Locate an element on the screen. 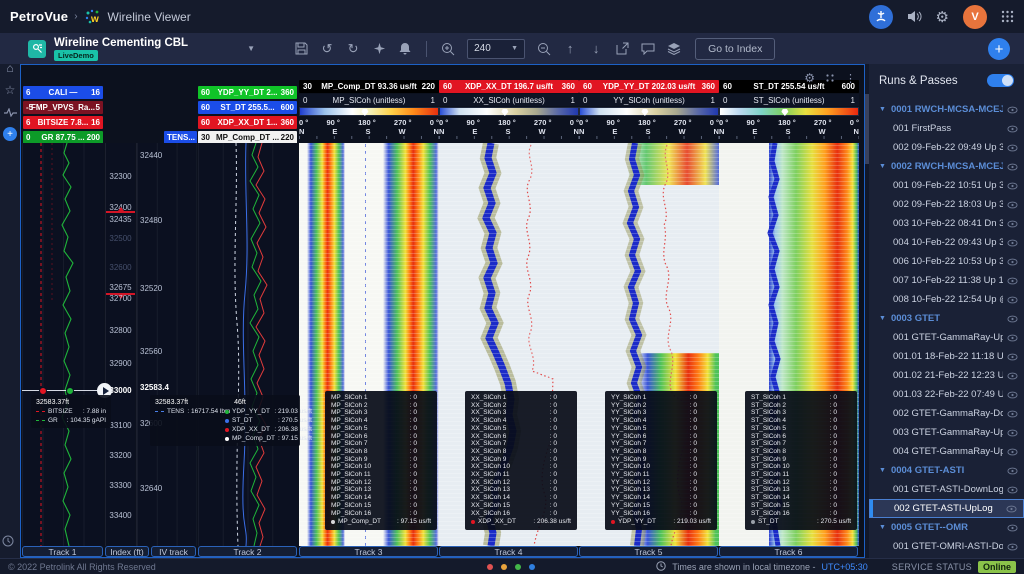 Image resolution: width=1024 pixels, height=574 pixels. scroll-up-icon: ↑ is located at coordinates (570, 48).